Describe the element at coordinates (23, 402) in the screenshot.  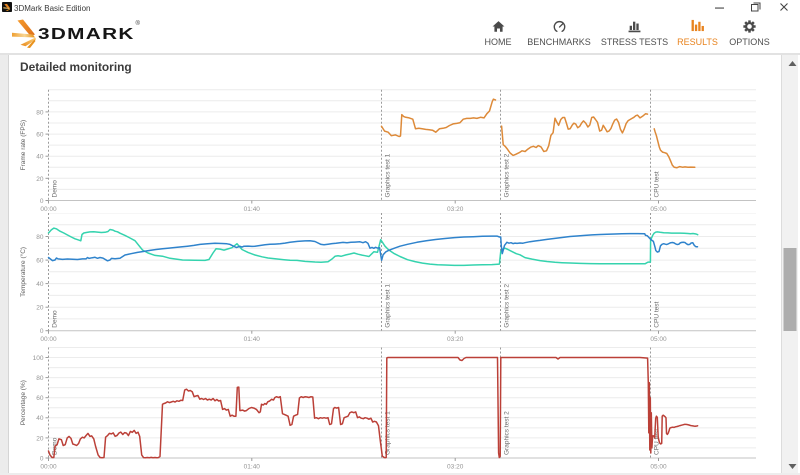
I see `svg-text: Percentage (%)` at that location.